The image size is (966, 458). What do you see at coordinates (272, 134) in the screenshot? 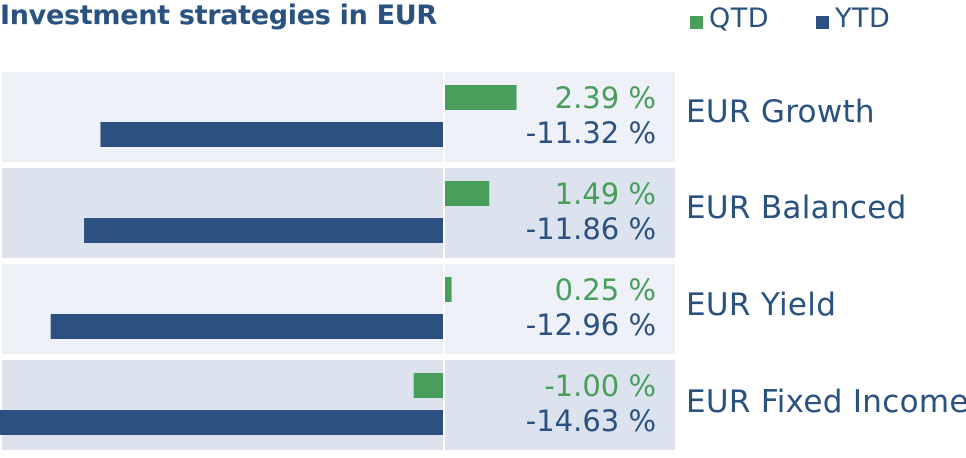
I see `bar-ytd-growth` at bounding box center [272, 134].